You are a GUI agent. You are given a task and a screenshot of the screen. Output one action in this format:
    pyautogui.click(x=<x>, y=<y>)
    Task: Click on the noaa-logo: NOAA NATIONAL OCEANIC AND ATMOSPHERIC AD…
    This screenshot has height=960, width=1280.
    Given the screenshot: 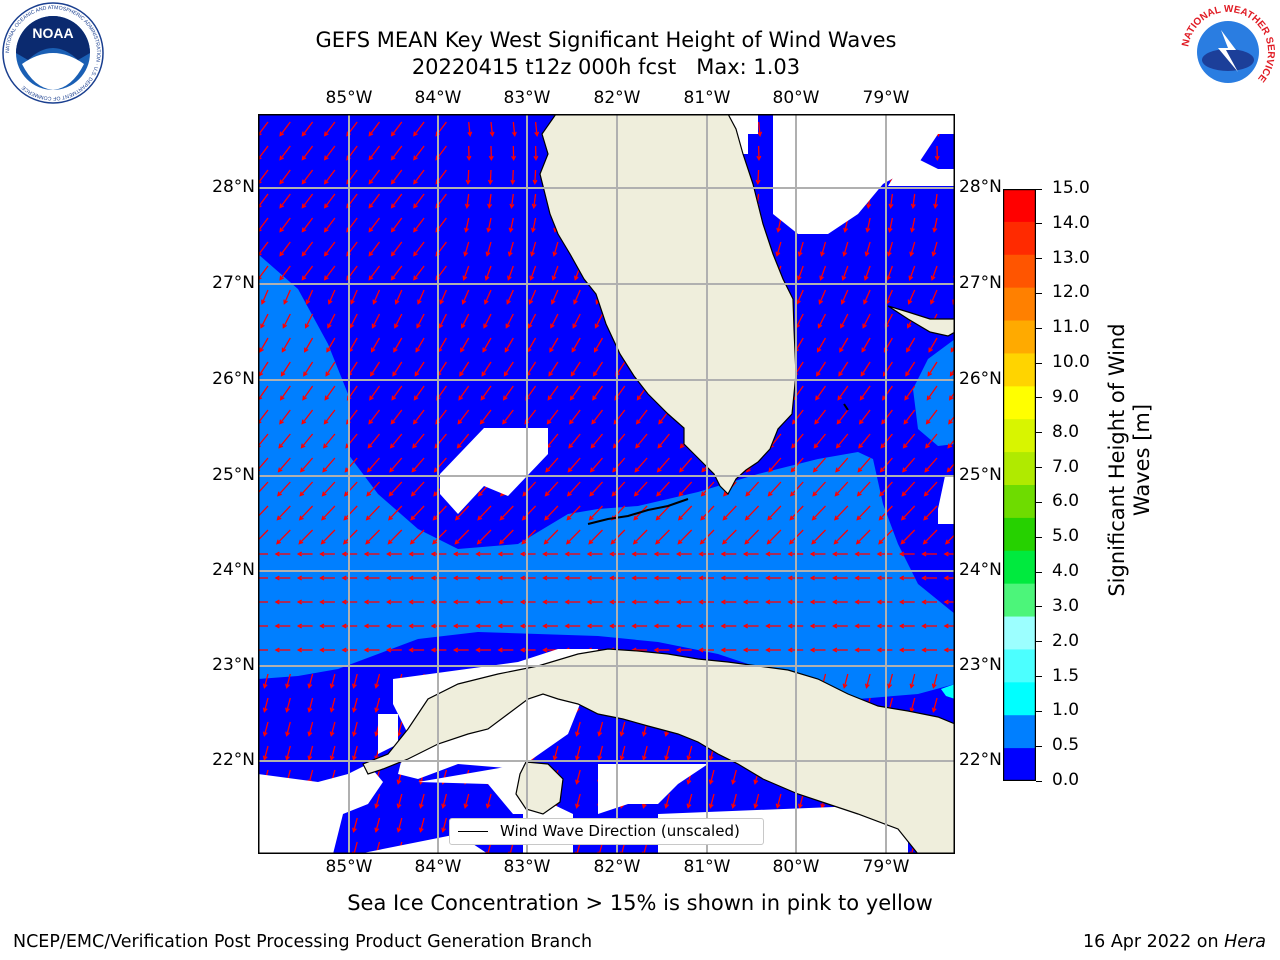 What is the action you would take?
    pyautogui.click(x=53, y=53)
    